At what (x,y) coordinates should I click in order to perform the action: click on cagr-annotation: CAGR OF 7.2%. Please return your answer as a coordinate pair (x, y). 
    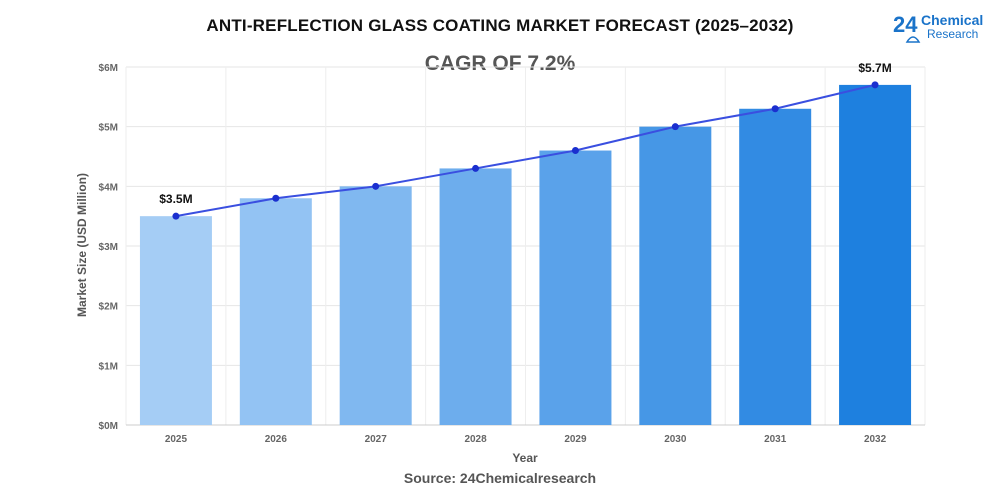
    Looking at the image, I should click on (500, 63).